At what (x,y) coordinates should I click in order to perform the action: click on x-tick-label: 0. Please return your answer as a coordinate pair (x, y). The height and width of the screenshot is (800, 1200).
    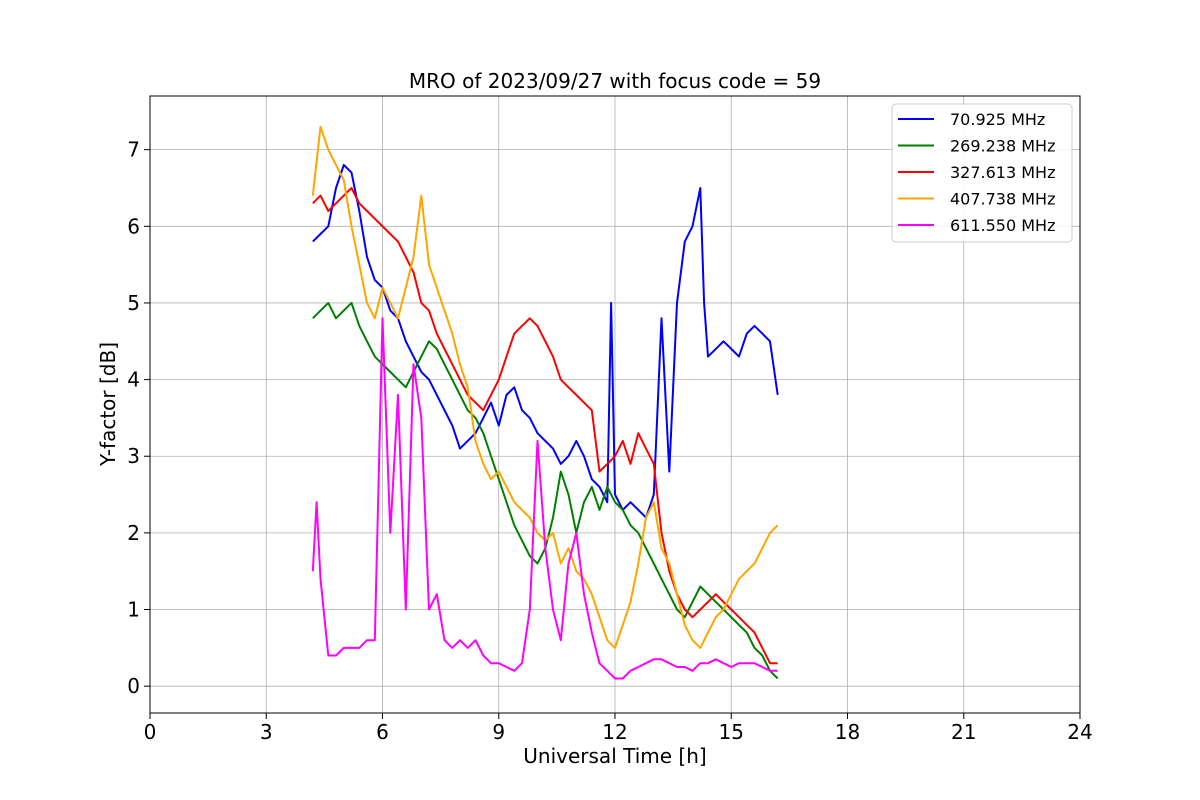
    Looking at the image, I should click on (150, 732).